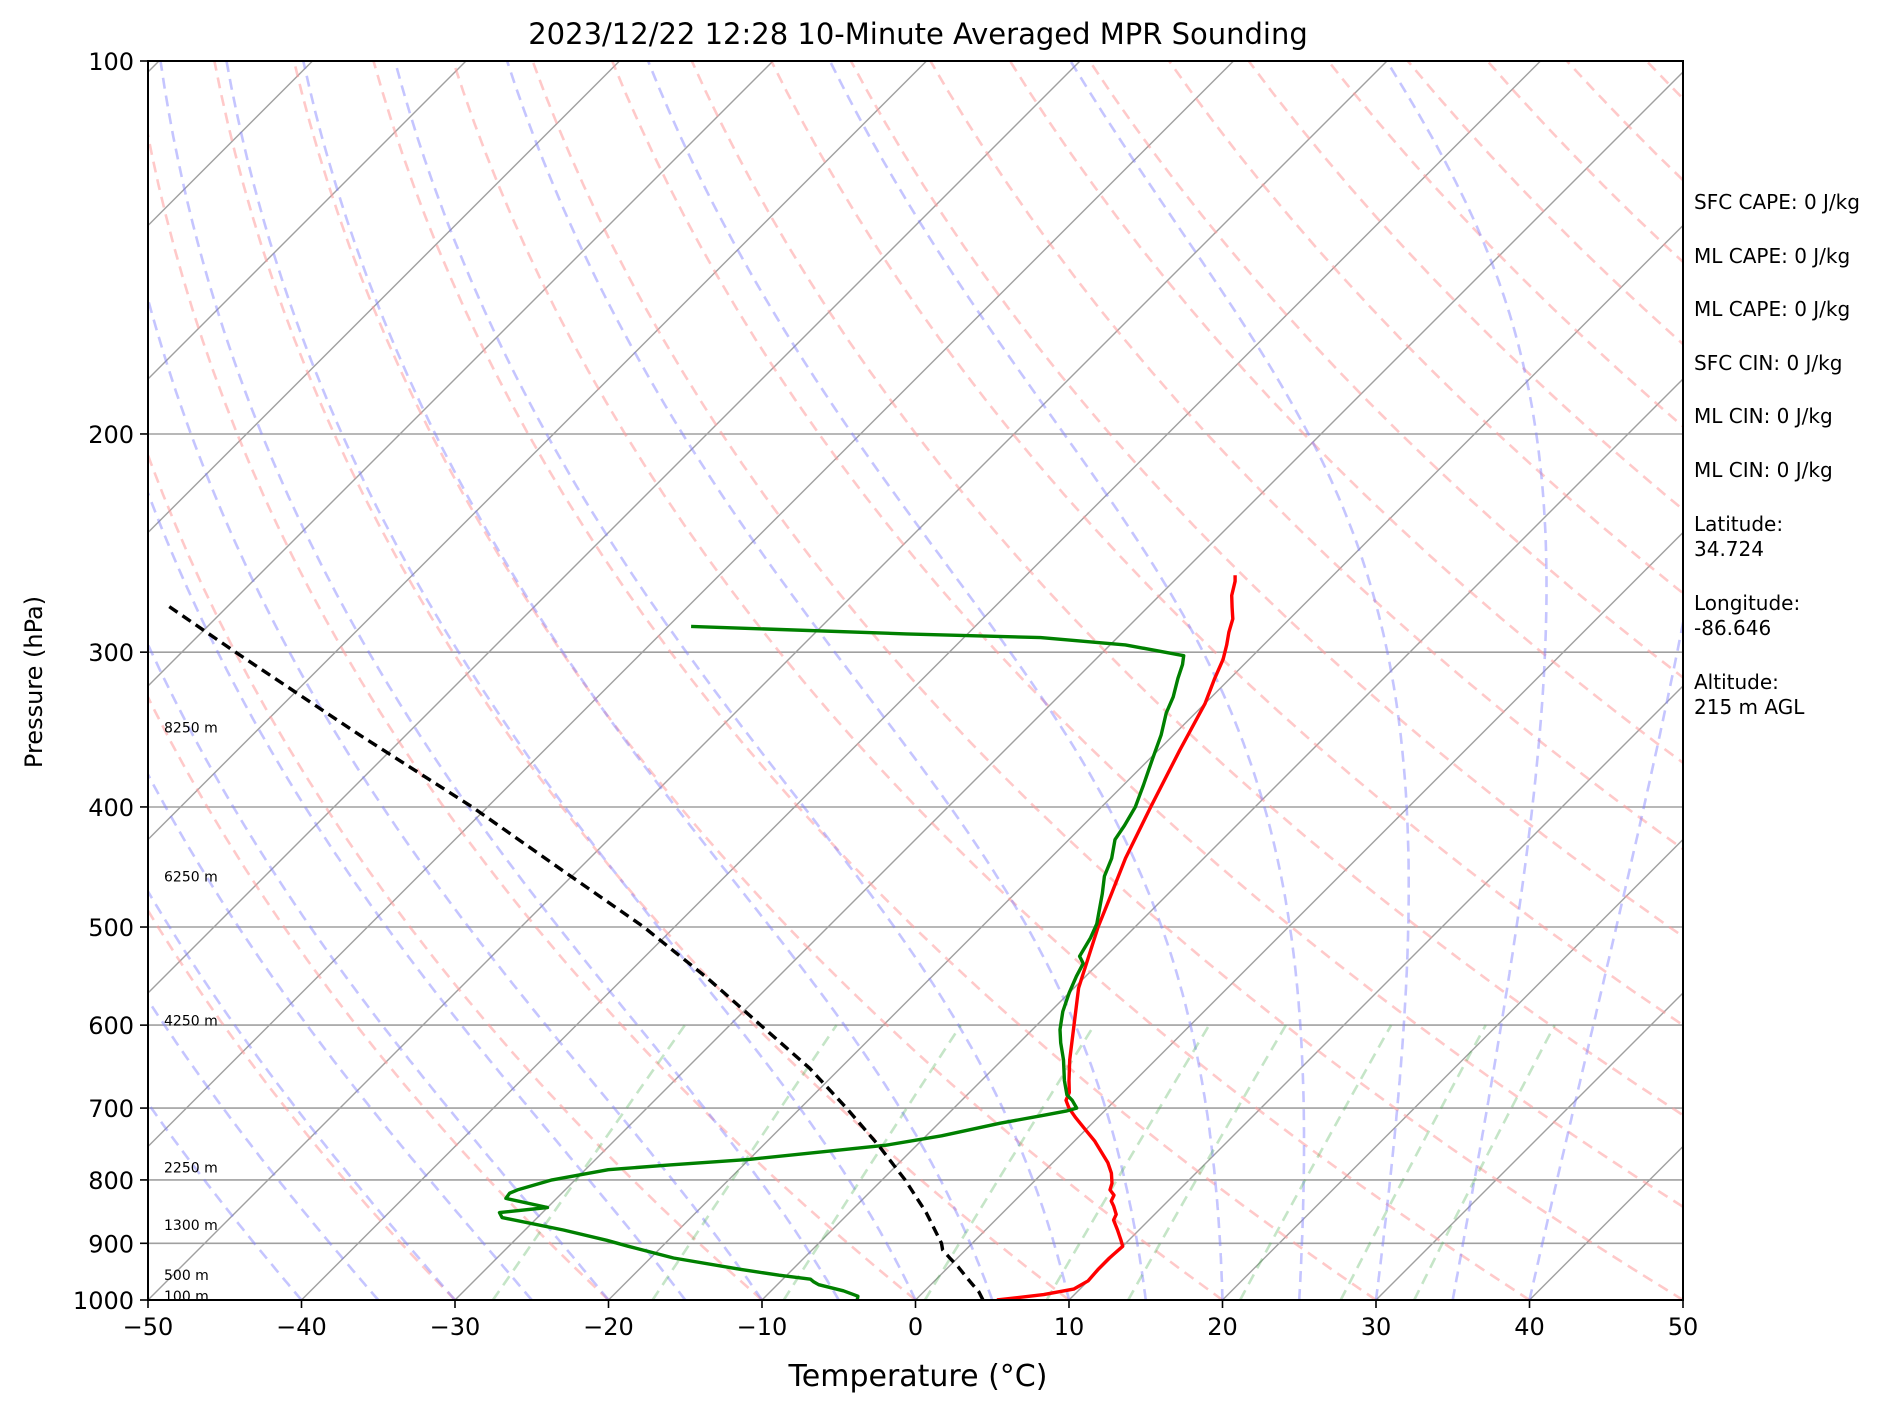  I want to click on y-tick-label: 500, so click(111, 928).